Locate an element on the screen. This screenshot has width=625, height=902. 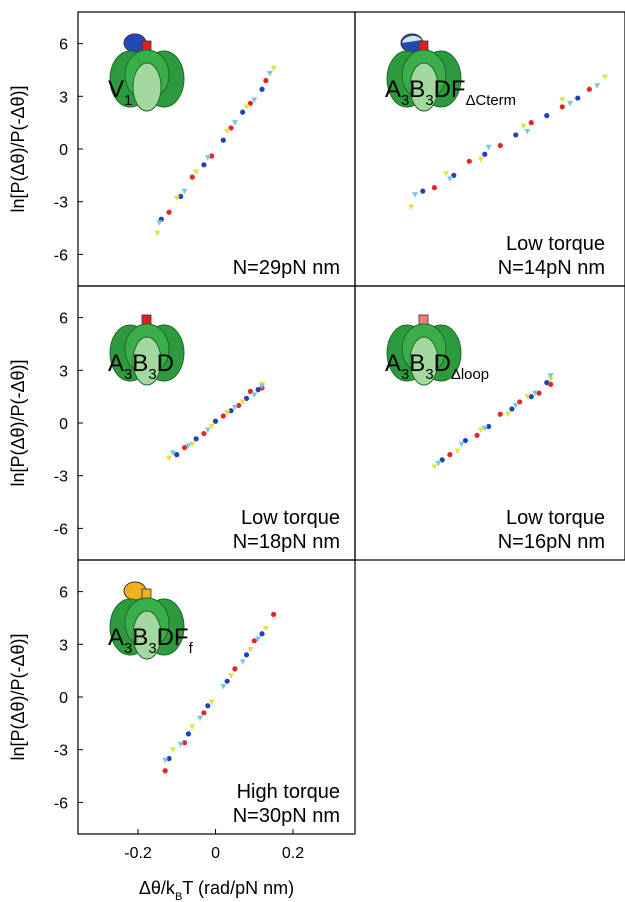
icon-cap-half is located at coordinates (412, 39).